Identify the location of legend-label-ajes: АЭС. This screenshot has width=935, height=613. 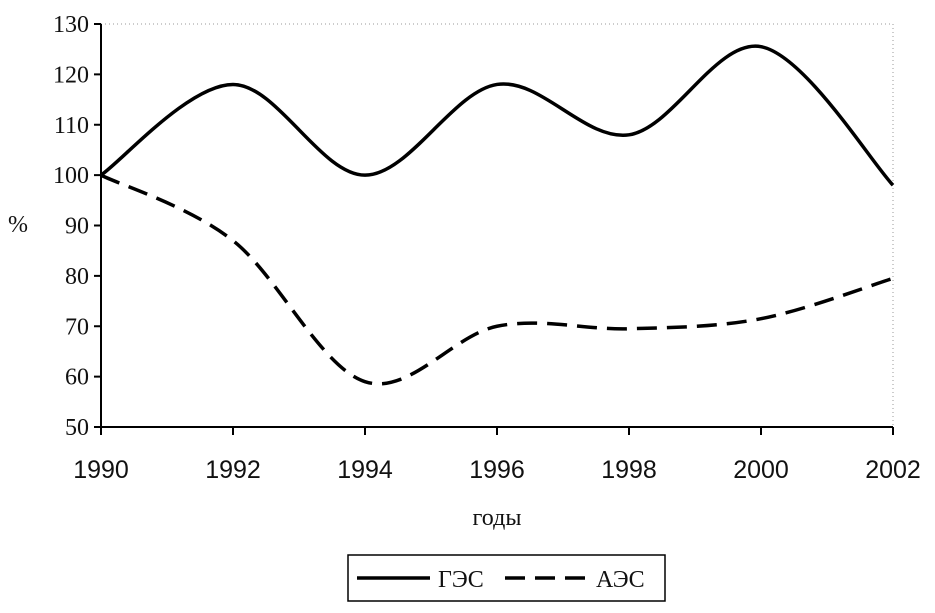
(620, 580).